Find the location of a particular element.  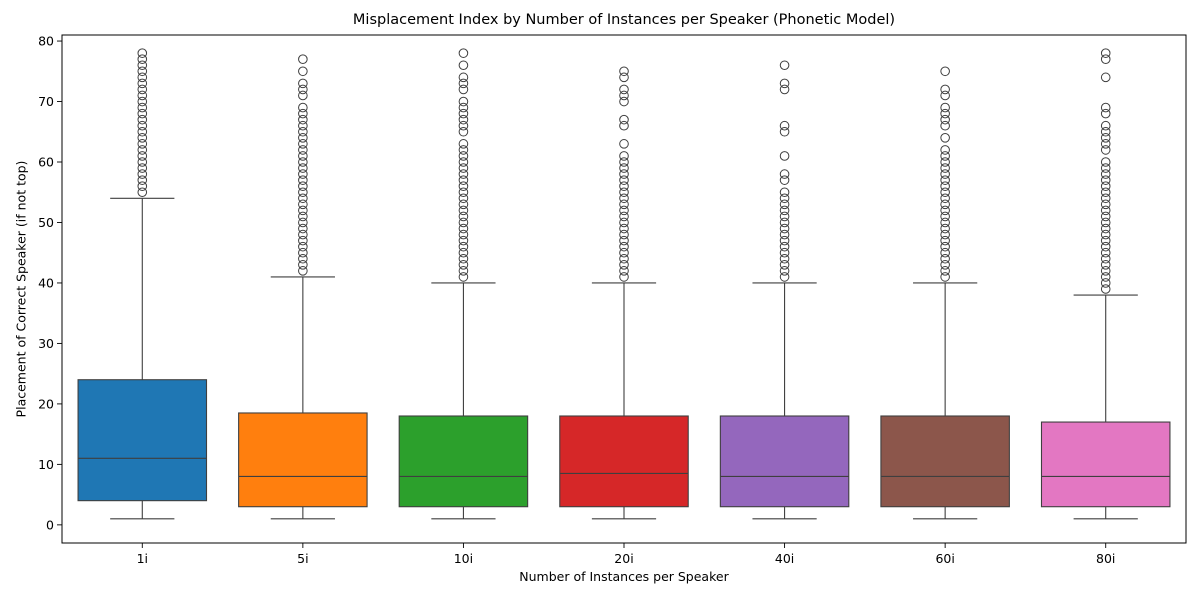

box-1i is located at coordinates (142, 440).